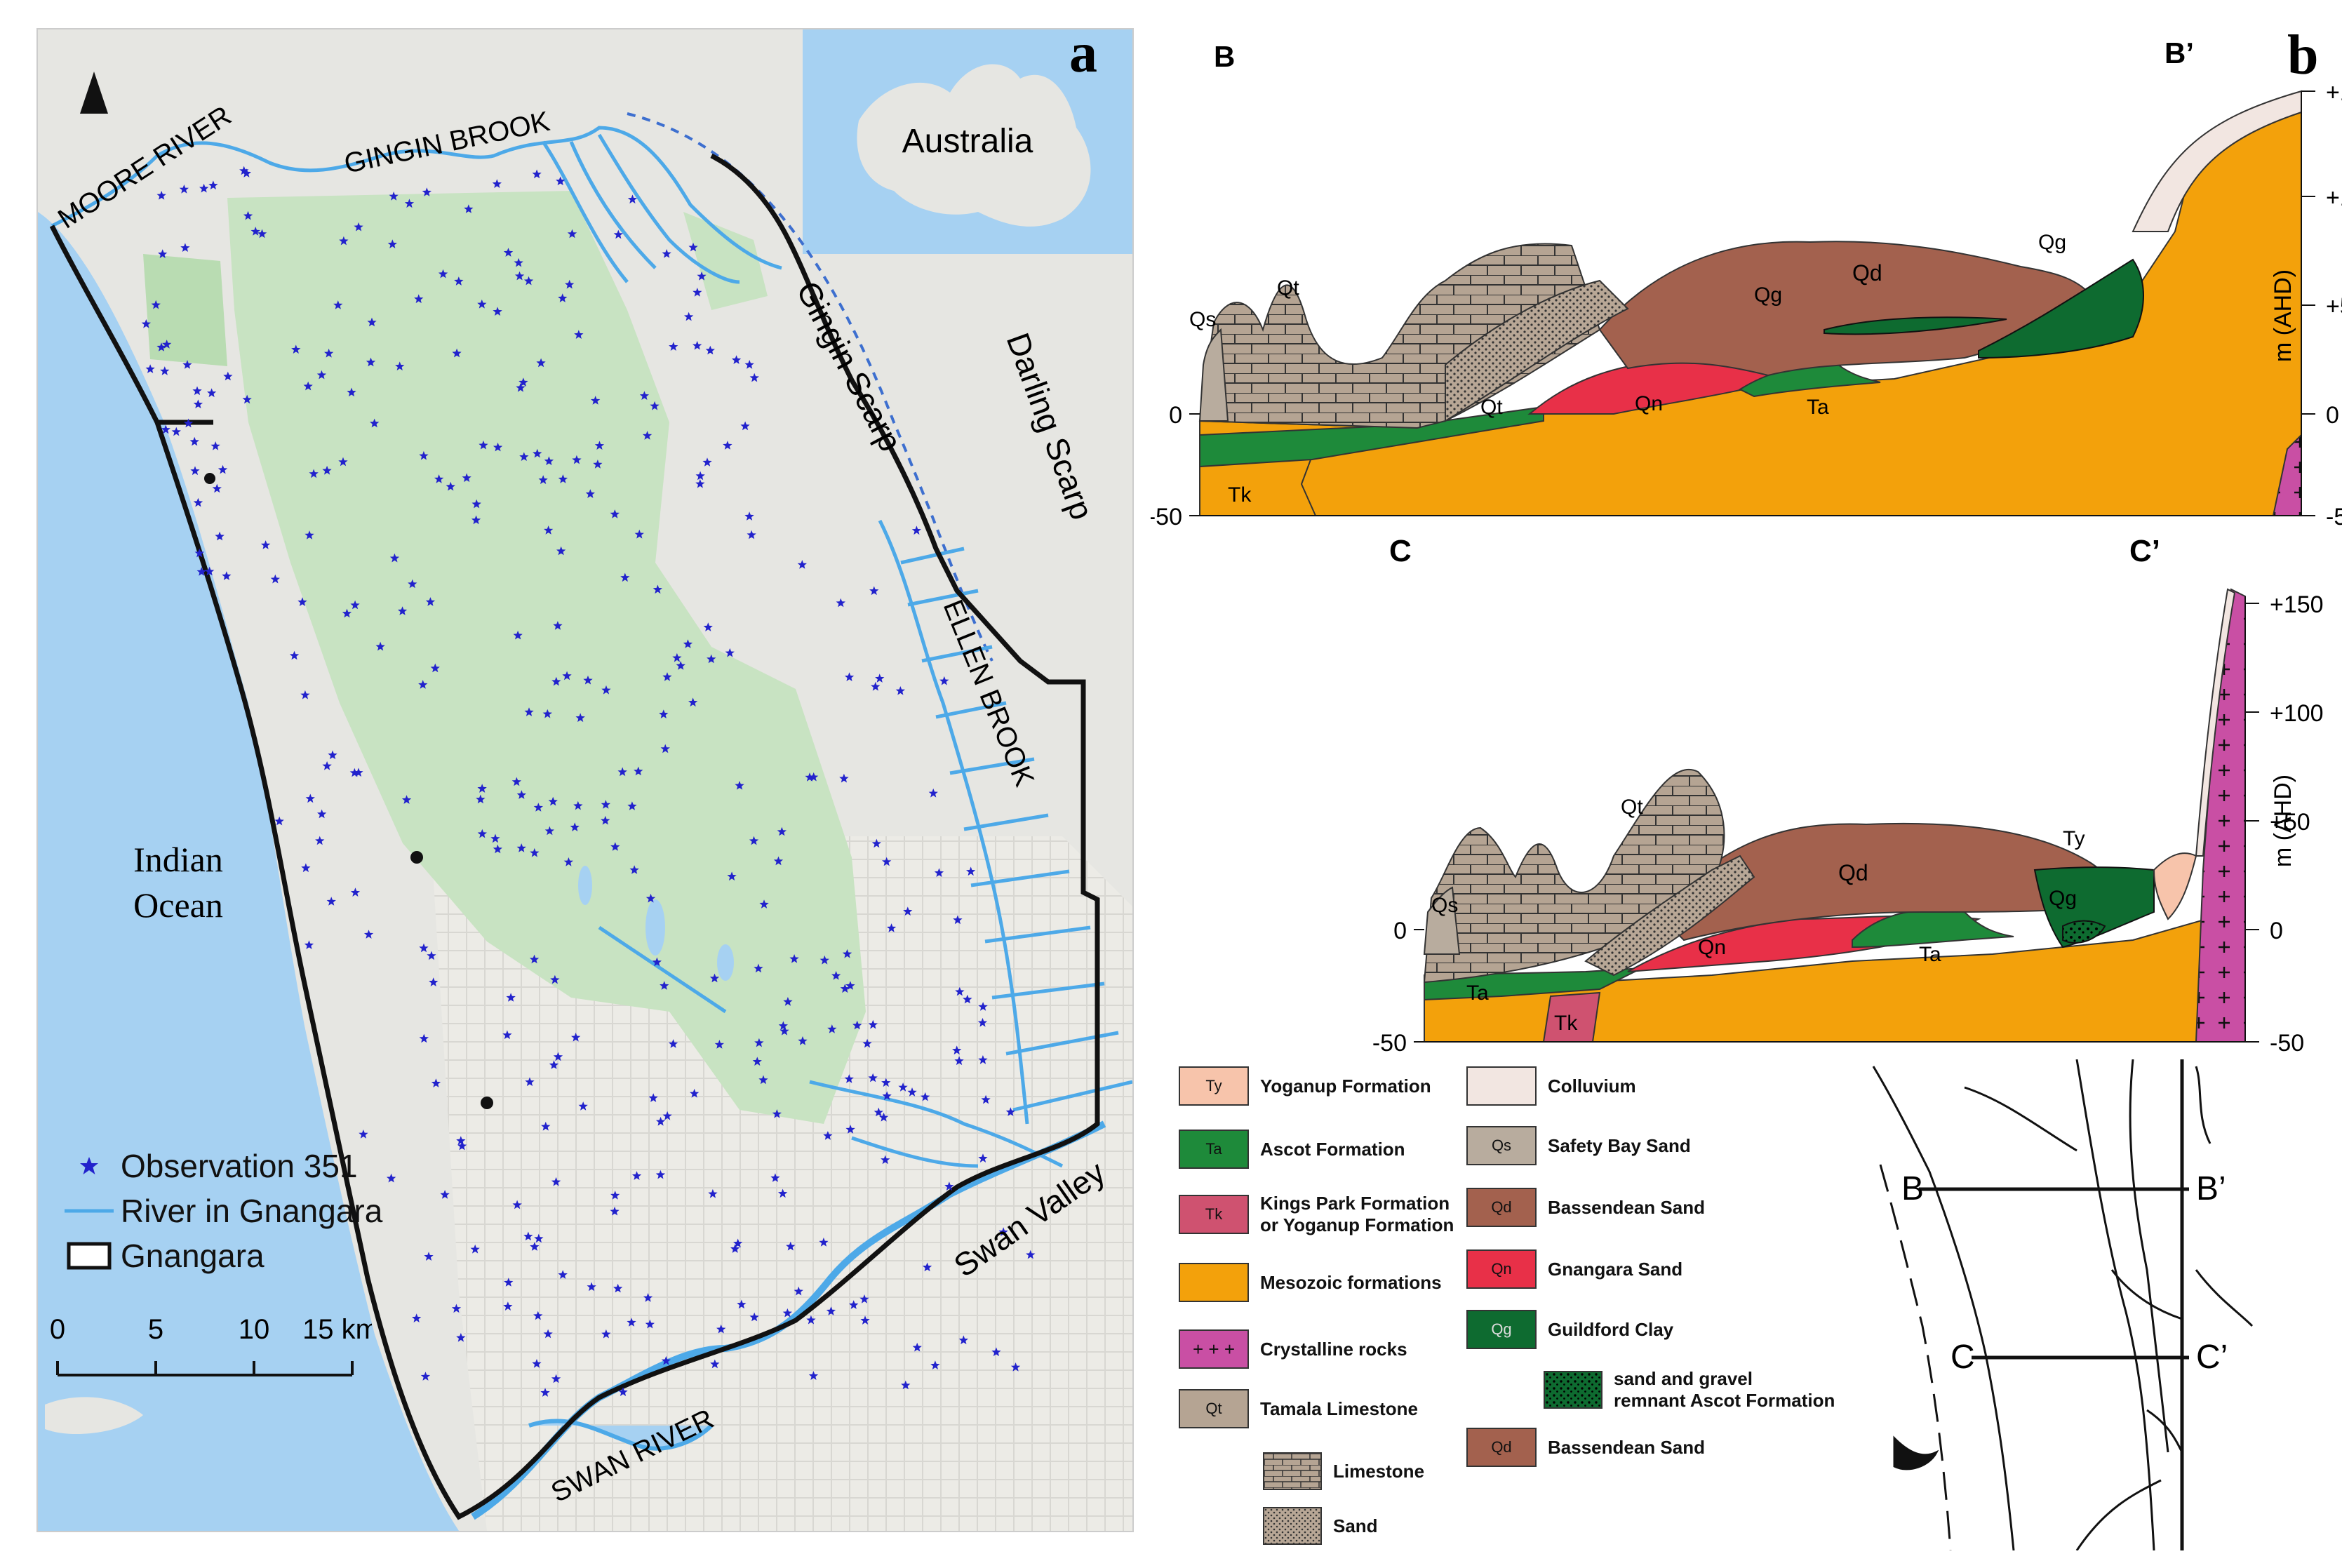  Describe the element at coordinates (2175, 886) in the screenshot. I see `cc-unit-ty` at that location.